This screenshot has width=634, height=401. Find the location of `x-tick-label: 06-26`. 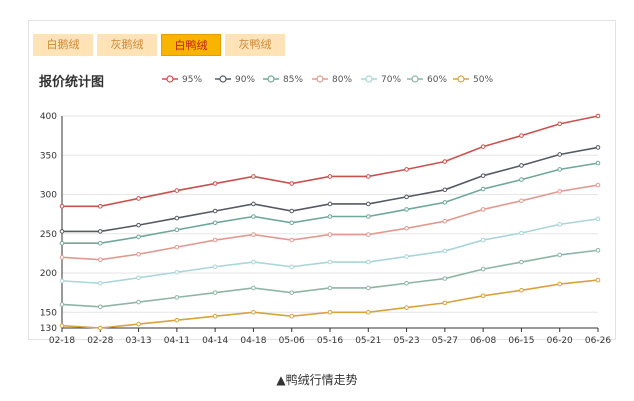

x-tick-label: 06-26 is located at coordinates (598, 341).